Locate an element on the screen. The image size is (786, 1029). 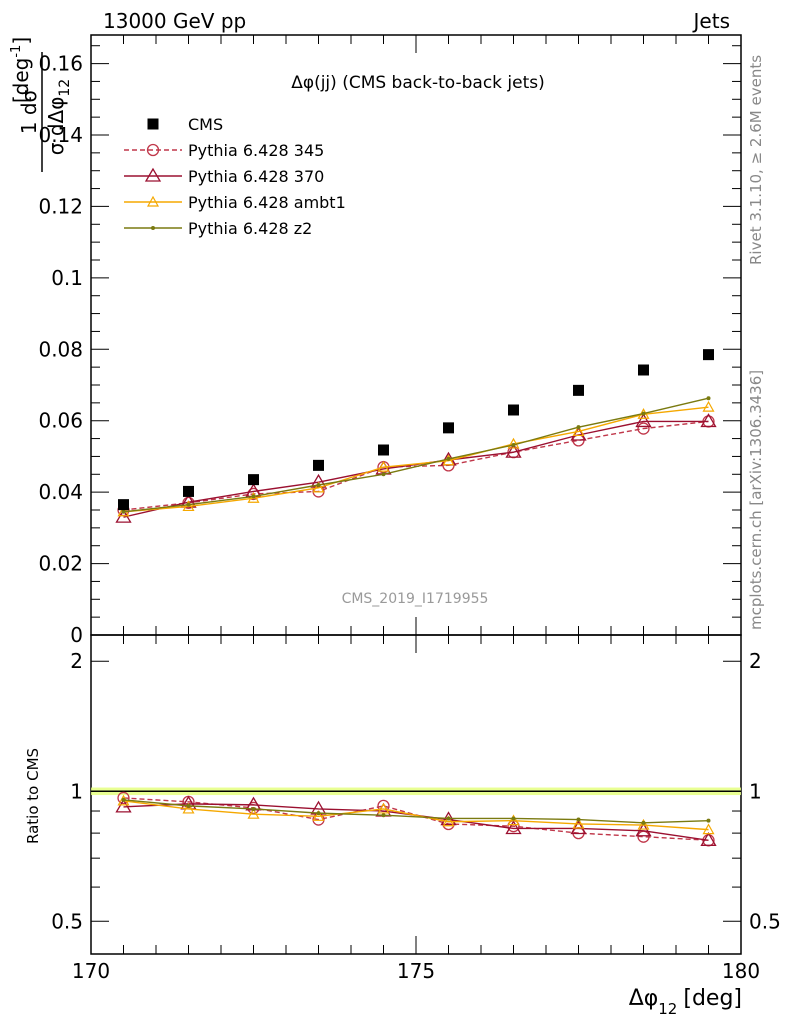
x-tick-label: 175 is located at coordinates (416, 971).